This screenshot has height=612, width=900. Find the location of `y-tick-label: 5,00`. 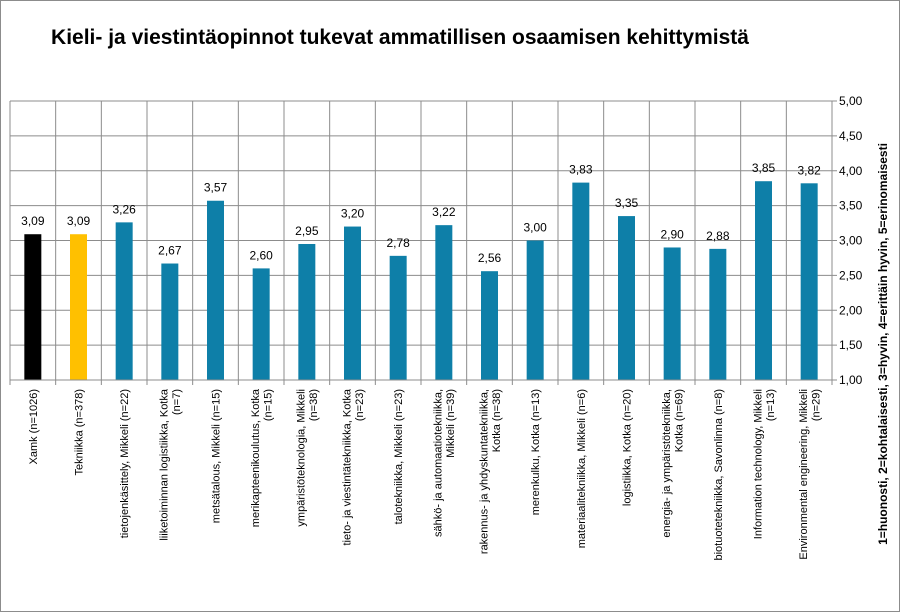

y-tick-label: 5,00 is located at coordinates (851, 101).